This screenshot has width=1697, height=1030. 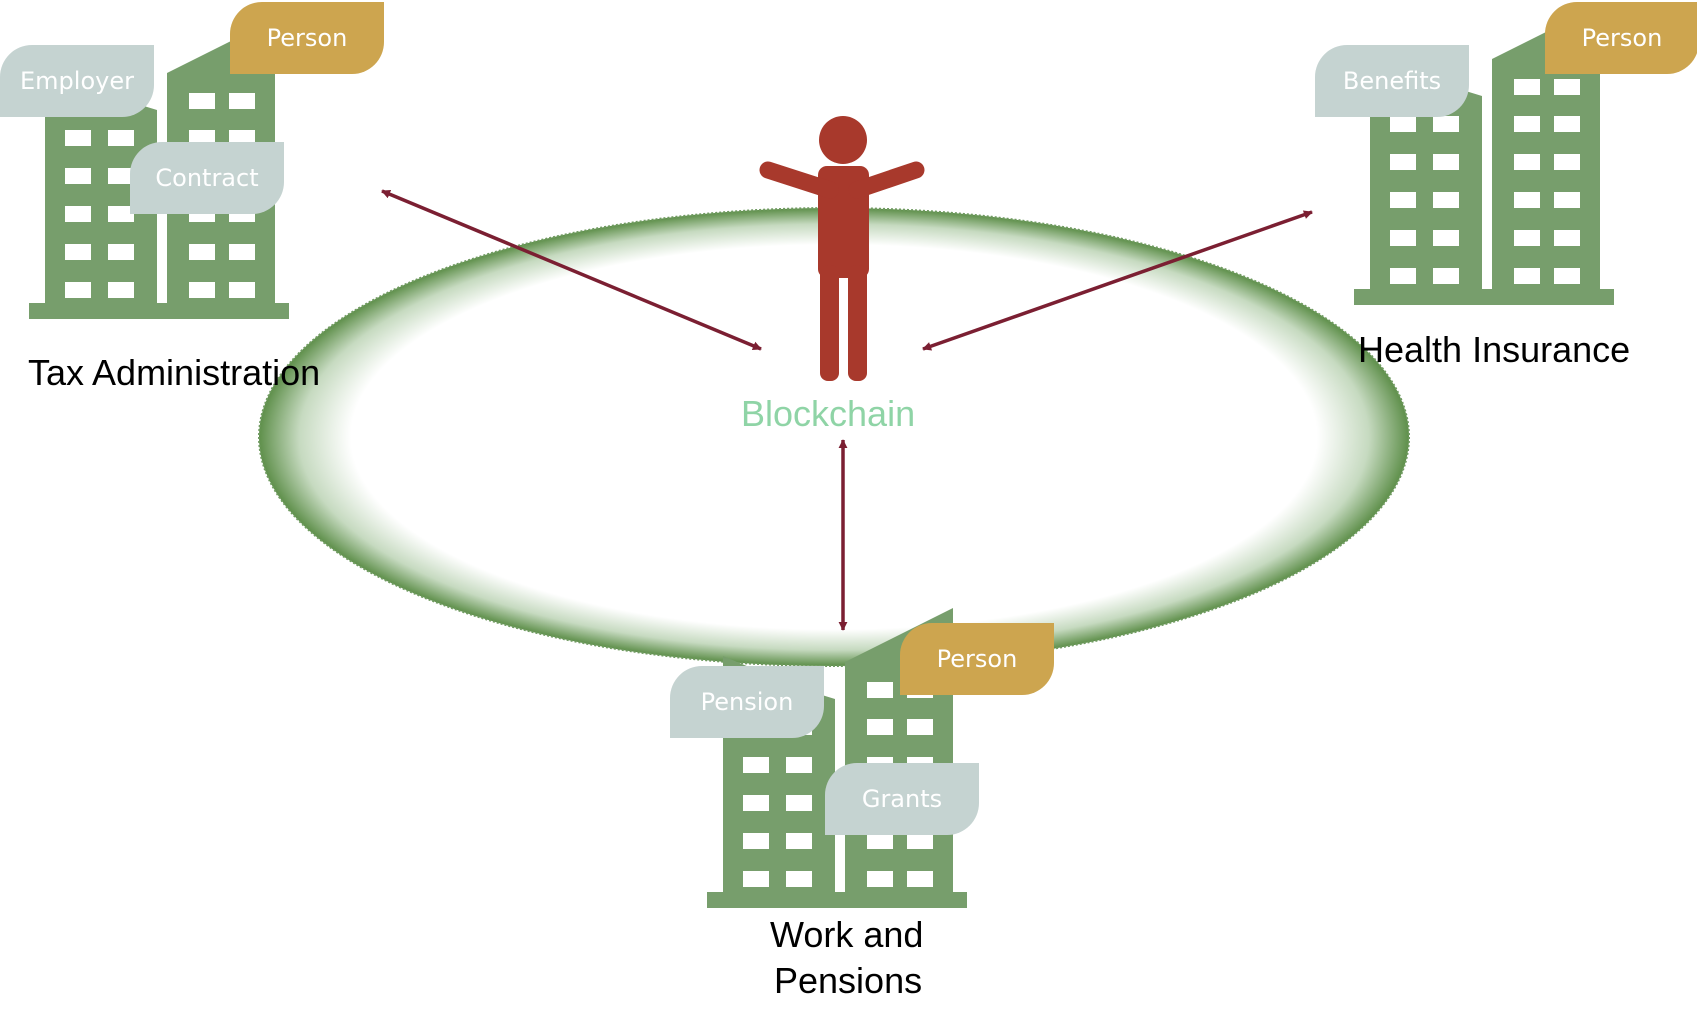 I want to click on work-pensions-label-line2: Pensions, so click(x=848, y=980).